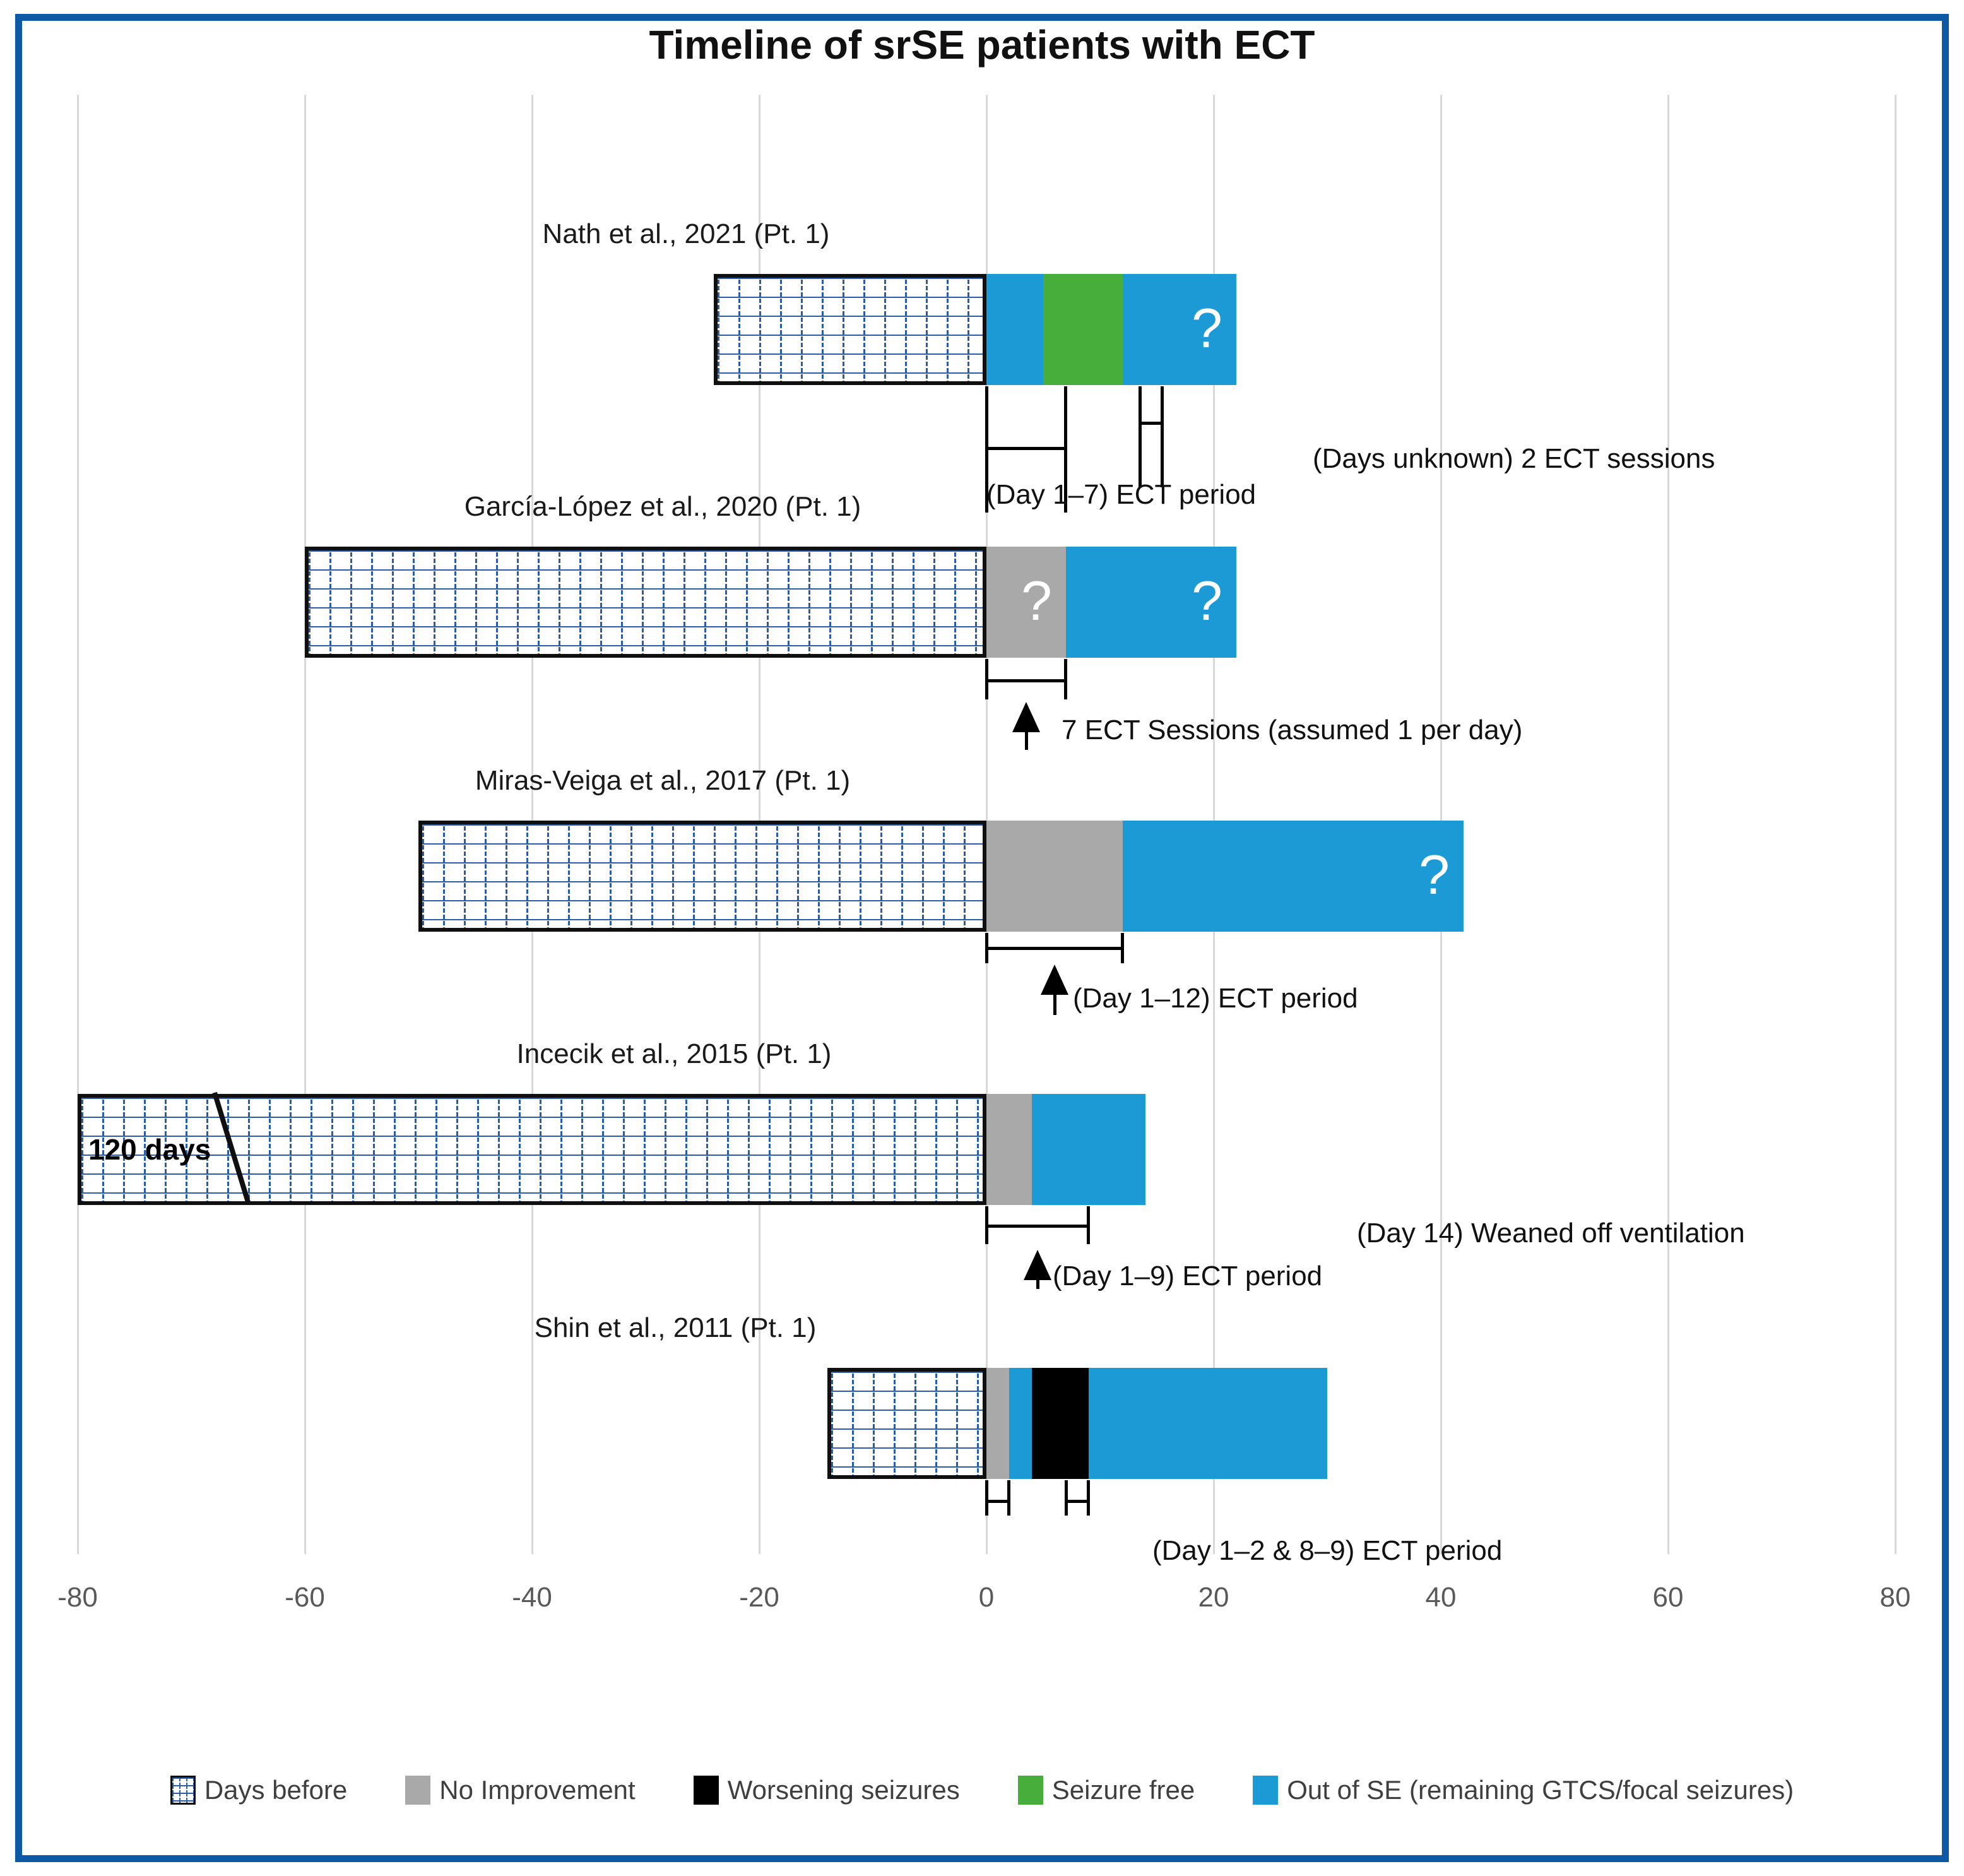  What do you see at coordinates (759, 1597) in the screenshot?
I see `axis-tick-label: -20` at bounding box center [759, 1597].